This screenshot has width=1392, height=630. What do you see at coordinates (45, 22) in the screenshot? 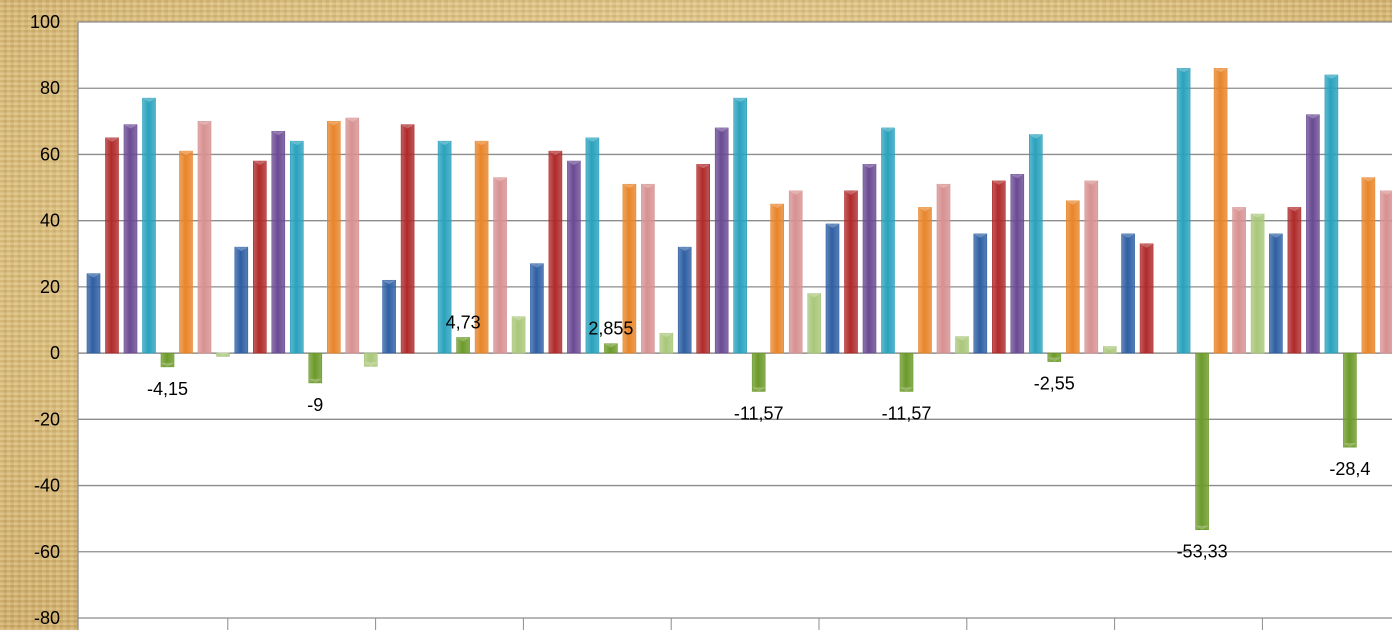
I see `y-tick-label: 100` at bounding box center [45, 22].